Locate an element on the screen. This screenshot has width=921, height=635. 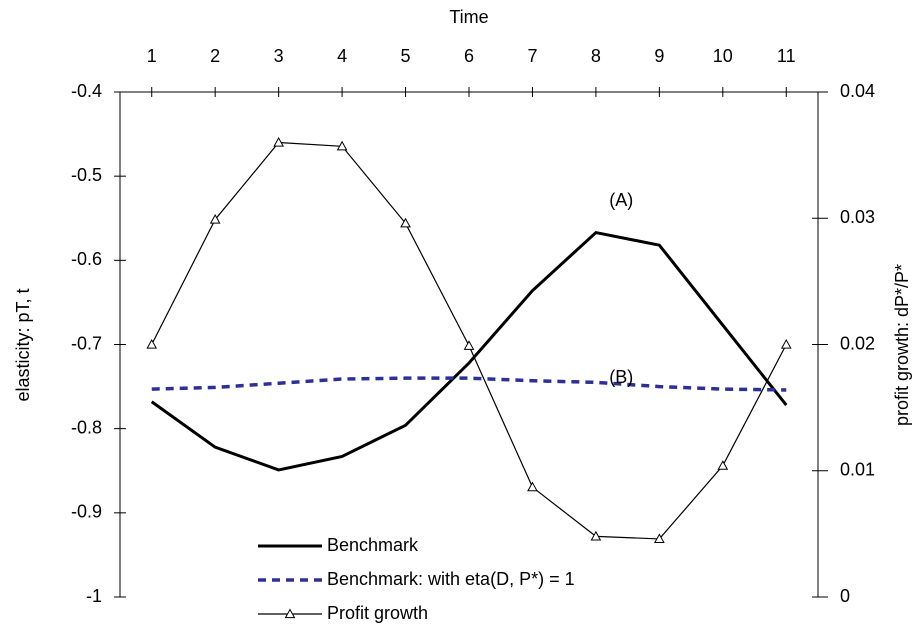
y-tick-label: -0.9 is located at coordinates (86, 512).